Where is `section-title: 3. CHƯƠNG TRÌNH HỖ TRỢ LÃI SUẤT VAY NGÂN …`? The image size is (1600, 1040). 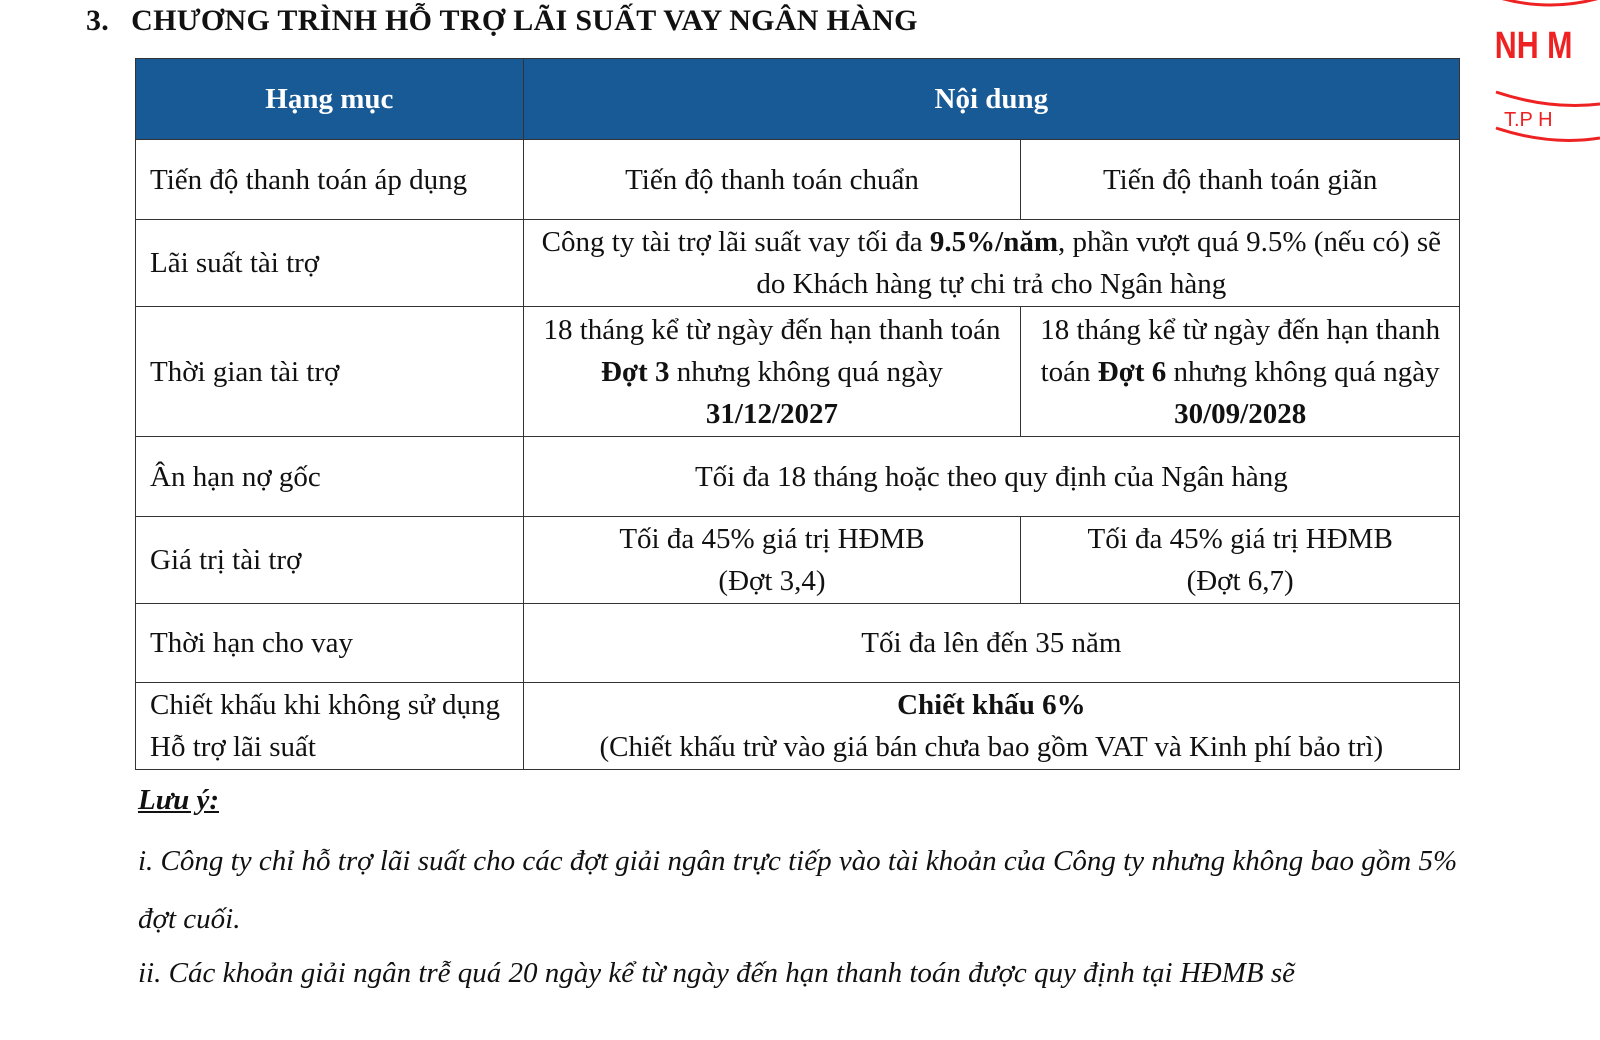
section-title: 3. CHƯƠNG TRÌNH HỖ TRỢ LÃI SUẤT VAY NGÂN … is located at coordinates (502, 21).